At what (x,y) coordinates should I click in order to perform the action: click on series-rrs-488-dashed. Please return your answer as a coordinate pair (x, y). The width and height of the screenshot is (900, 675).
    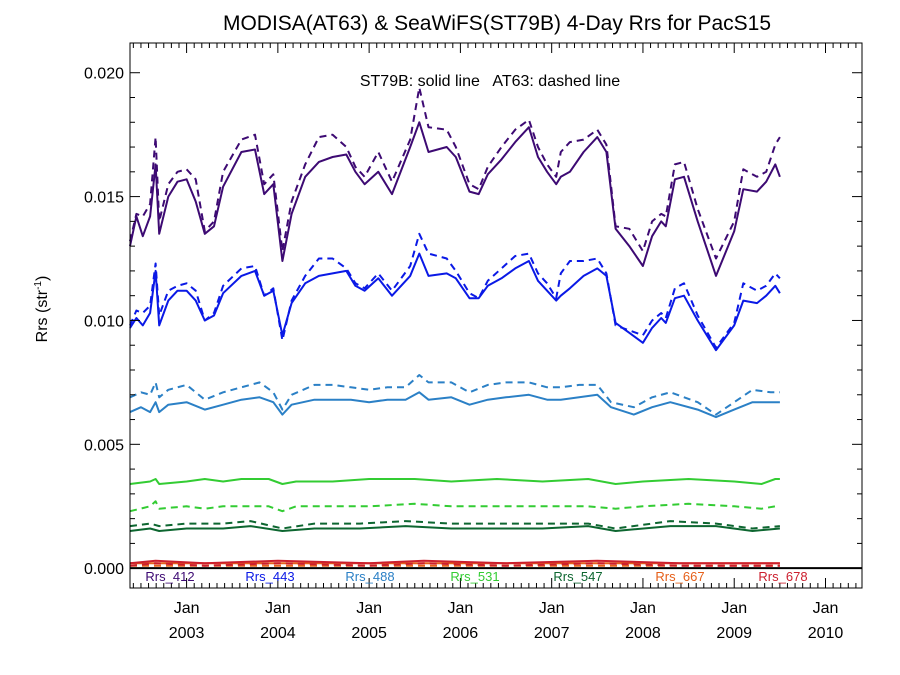
    Looking at the image, I should click on (454, 395).